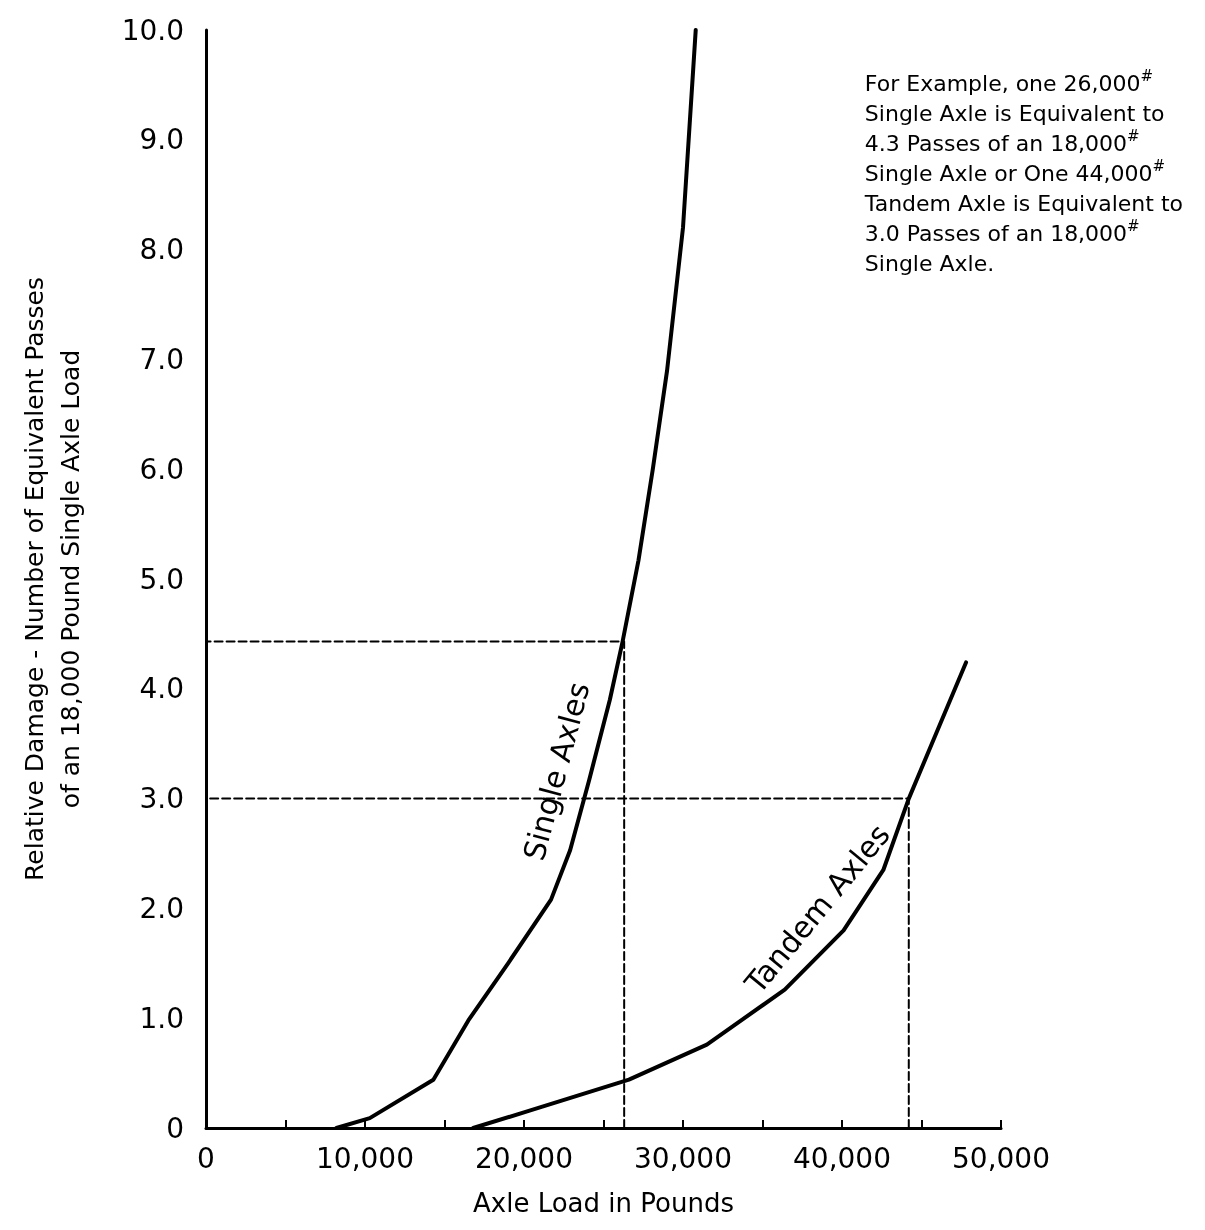 This screenshot has width=1205, height=1230. I want to click on x-tick-label: 30,000, so click(683, 1158).